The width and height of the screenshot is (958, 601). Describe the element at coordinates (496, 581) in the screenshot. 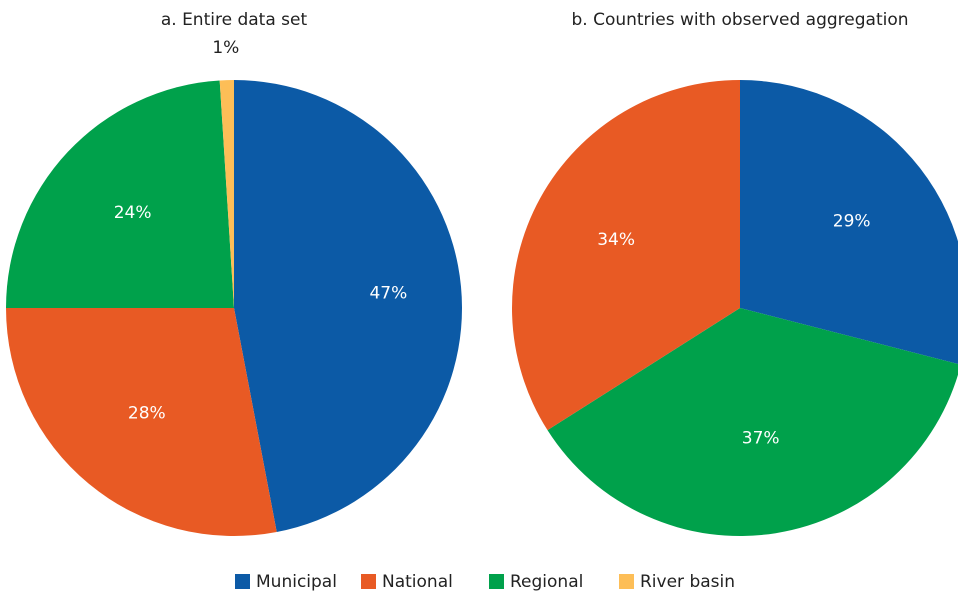

I see `legend-swatch-regional` at that location.